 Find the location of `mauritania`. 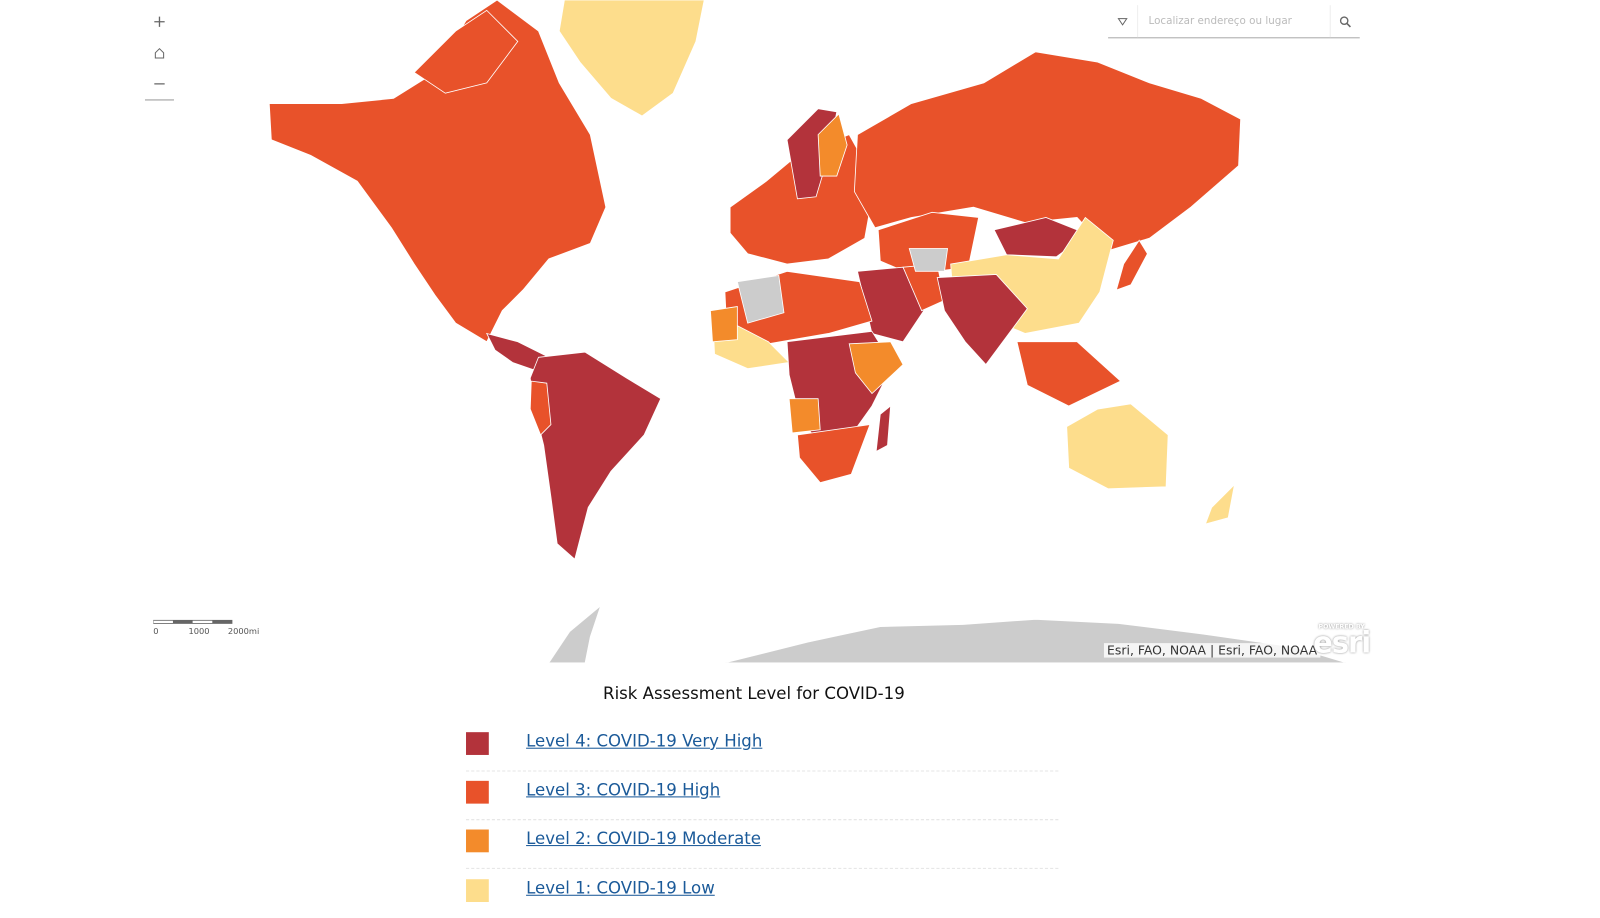

mauritania is located at coordinates (723, 324).